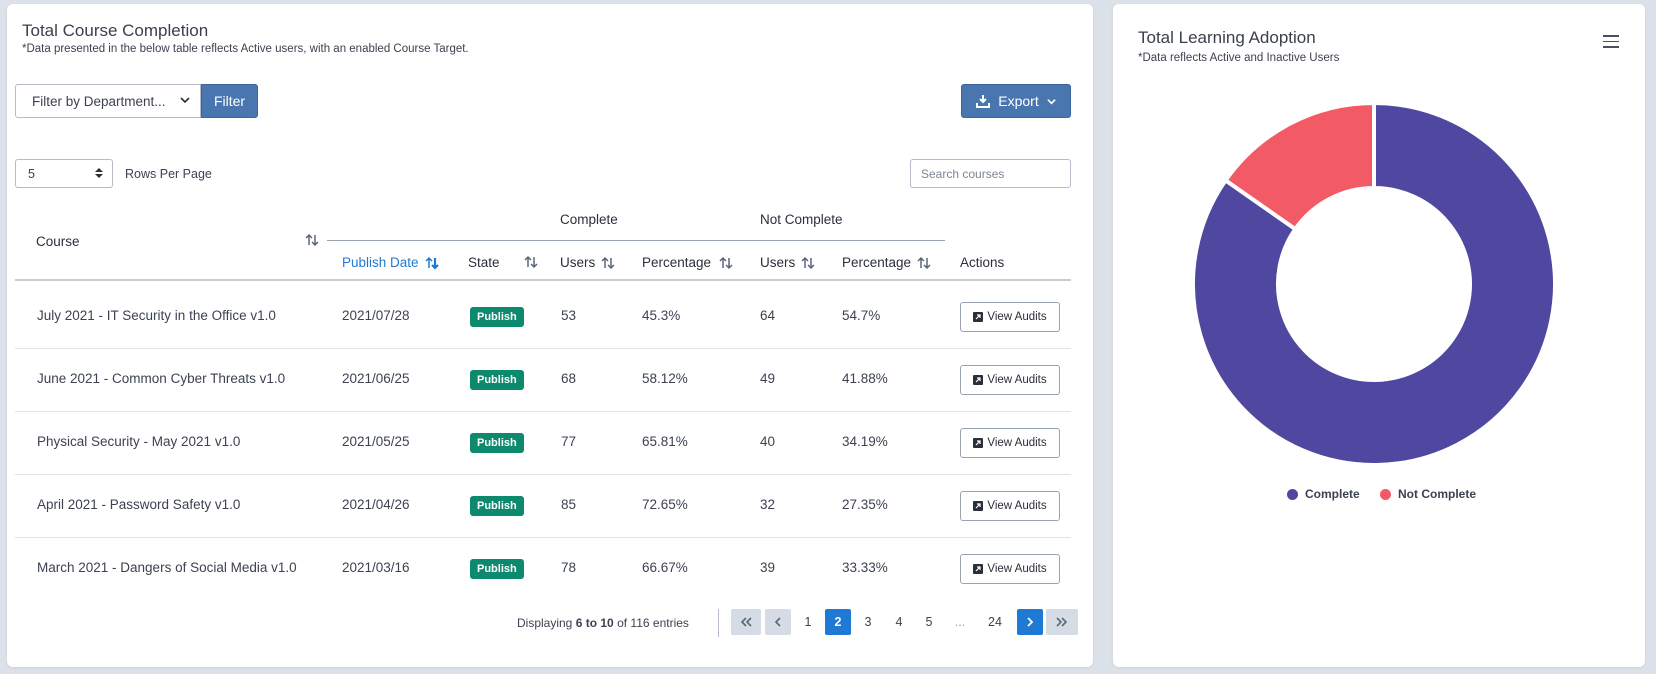 The width and height of the screenshot is (1656, 674). What do you see at coordinates (778, 622) in the screenshot?
I see `prev-page-button` at bounding box center [778, 622].